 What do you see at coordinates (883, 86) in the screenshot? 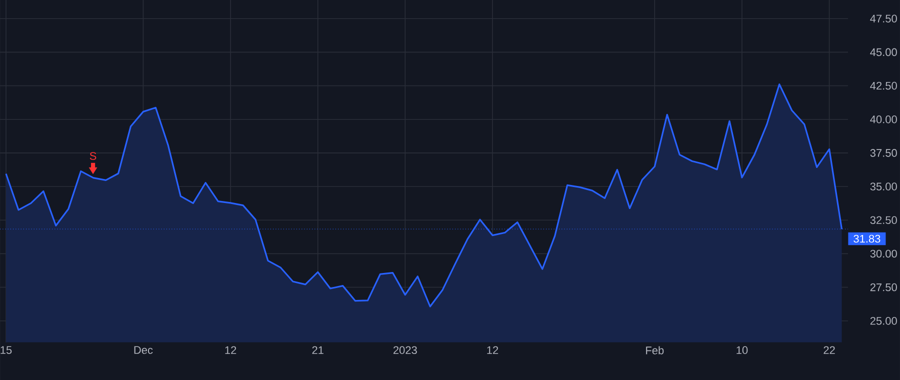
I see `y-tick-label: 42.50` at bounding box center [883, 86].